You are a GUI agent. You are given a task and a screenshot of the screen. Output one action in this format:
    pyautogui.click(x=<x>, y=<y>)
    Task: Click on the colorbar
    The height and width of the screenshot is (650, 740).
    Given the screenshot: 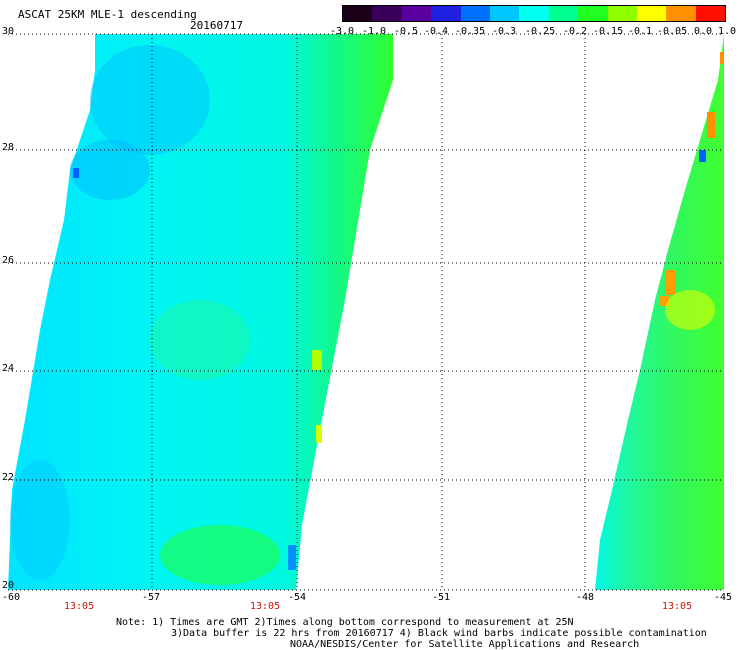 What is the action you would take?
    pyautogui.click(x=534, y=13)
    